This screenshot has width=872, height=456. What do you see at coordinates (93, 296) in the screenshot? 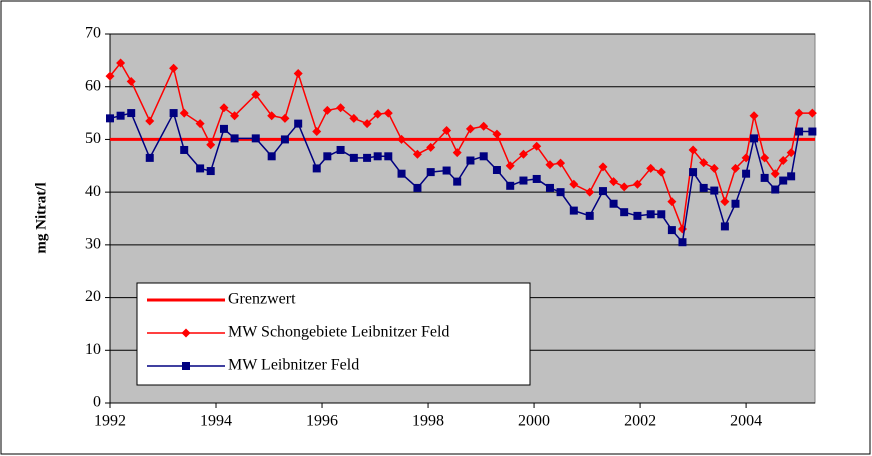
I see `y-tick-label: 20` at bounding box center [93, 296].